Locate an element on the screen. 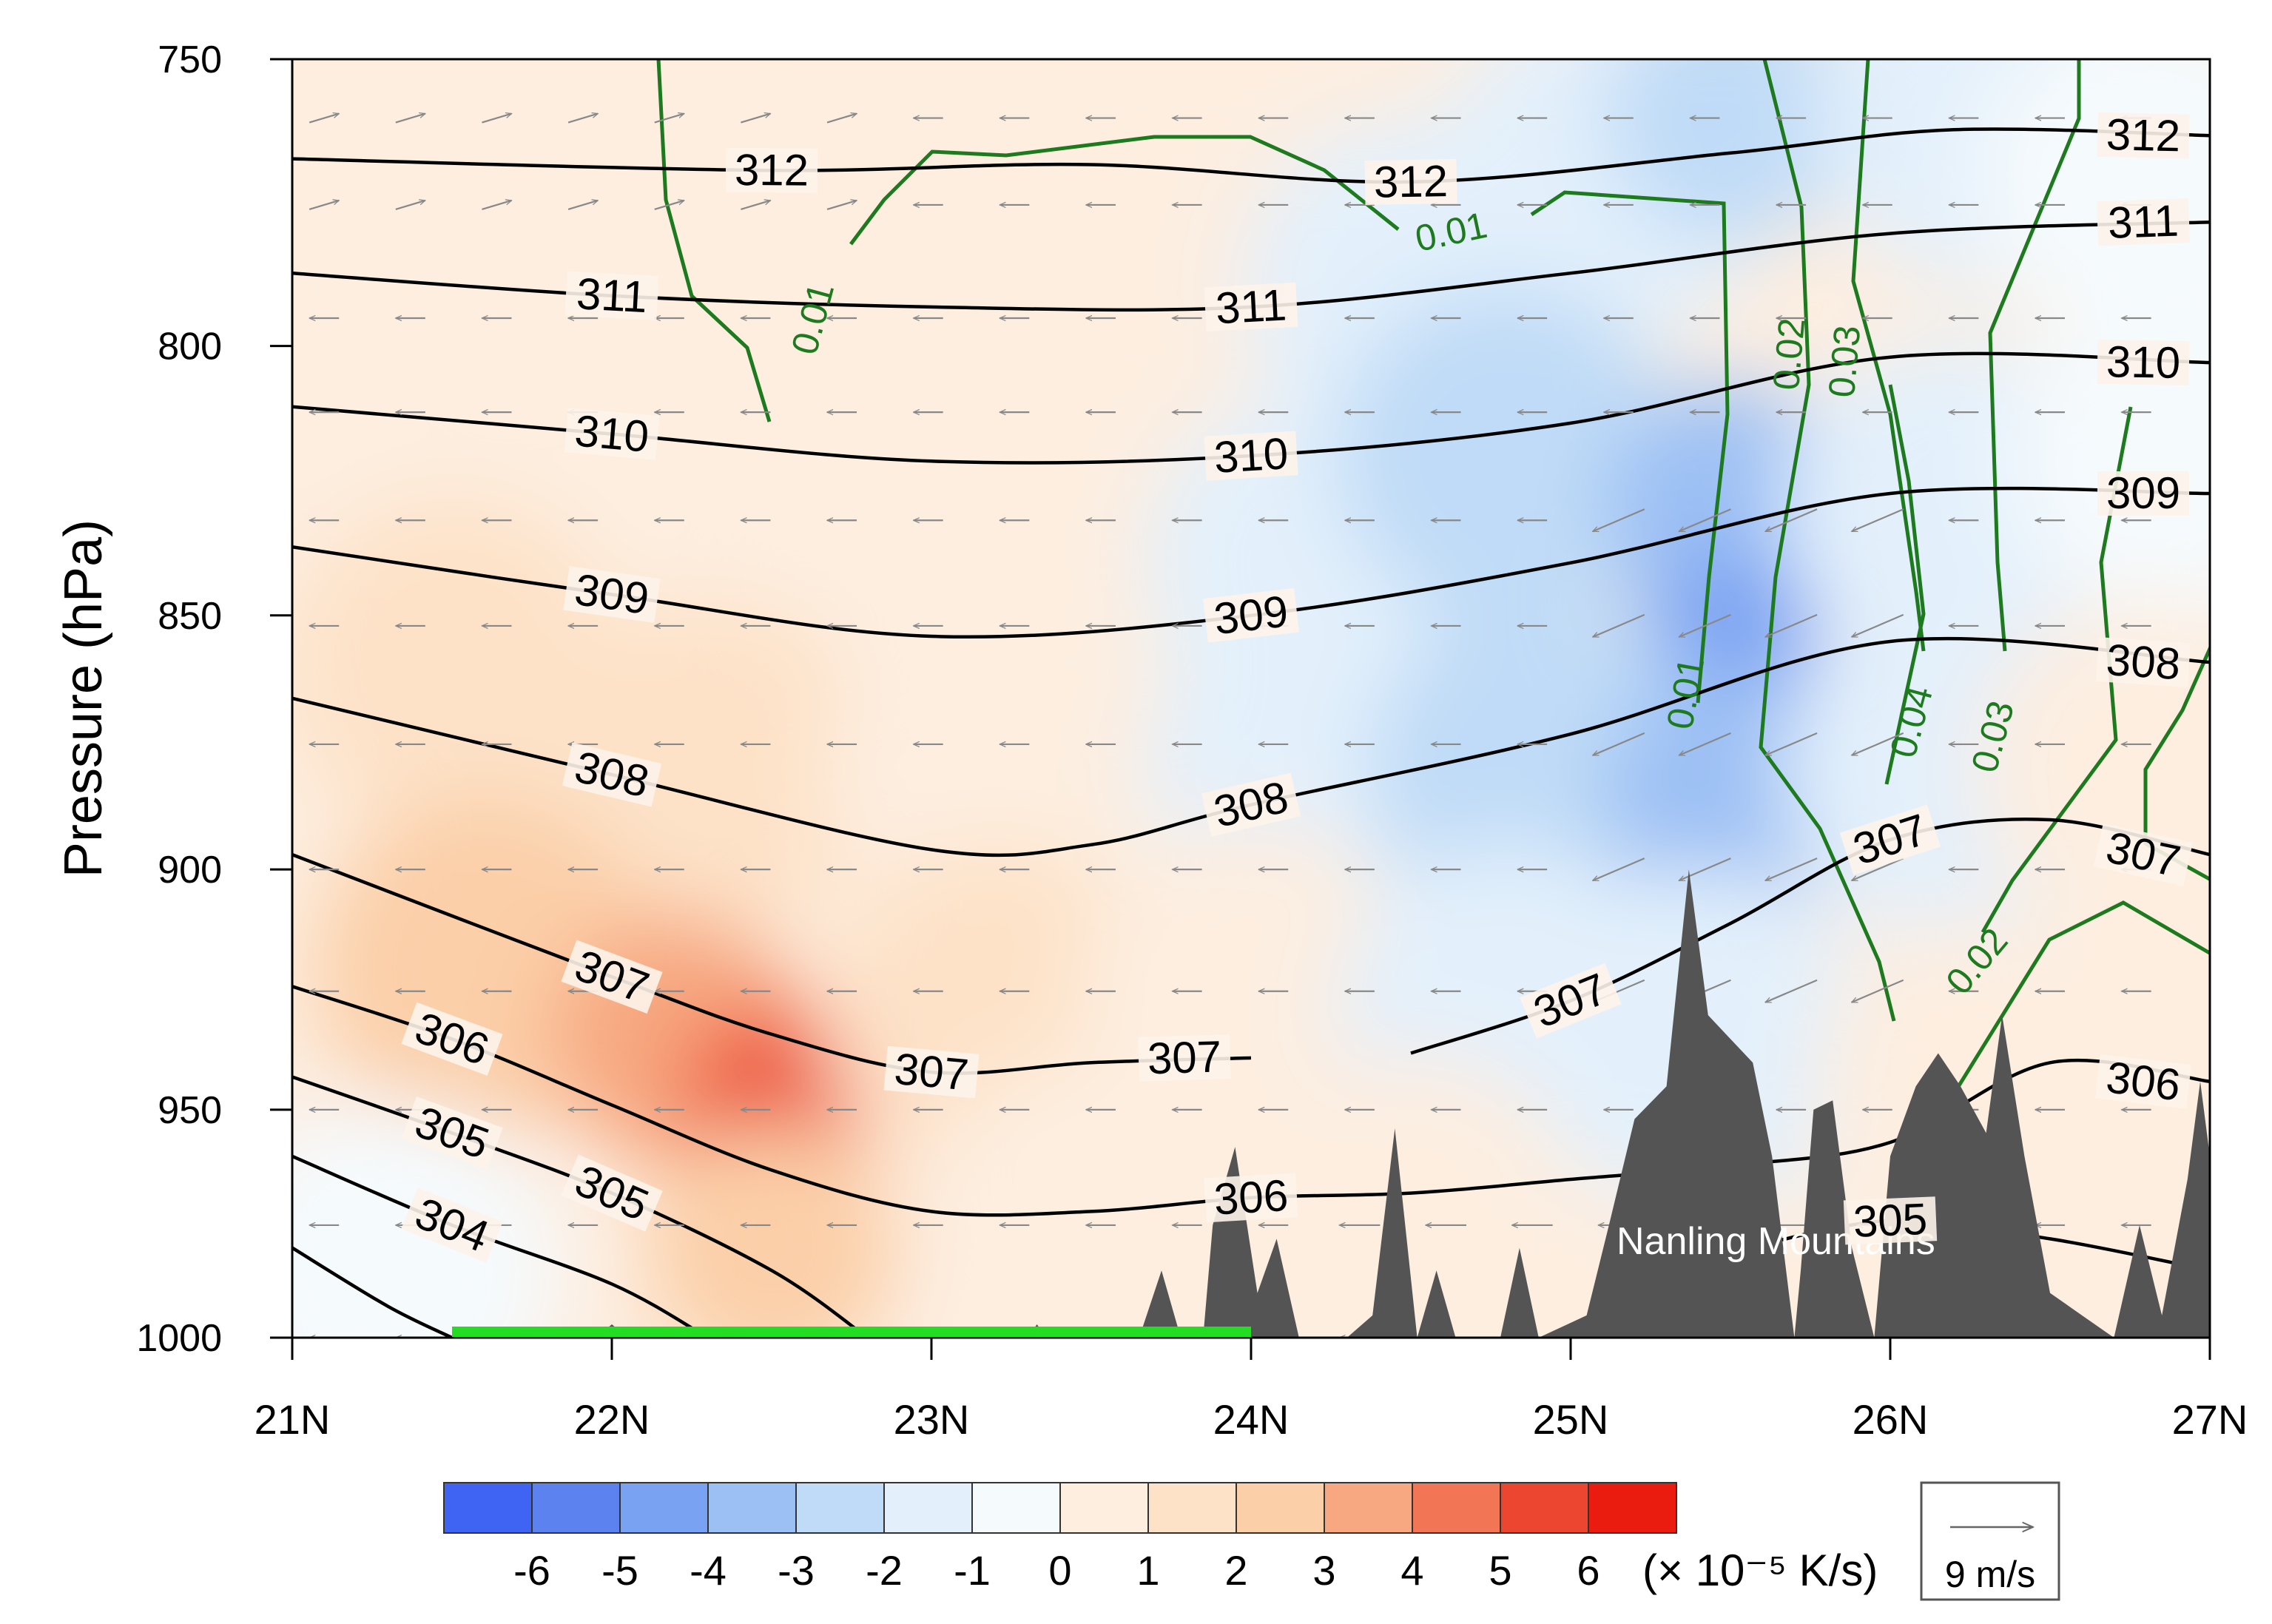 Image resolution: width=2272 pixels, height=1624 pixels. x-tick-label-27N: 27N is located at coordinates (2210, 1419).